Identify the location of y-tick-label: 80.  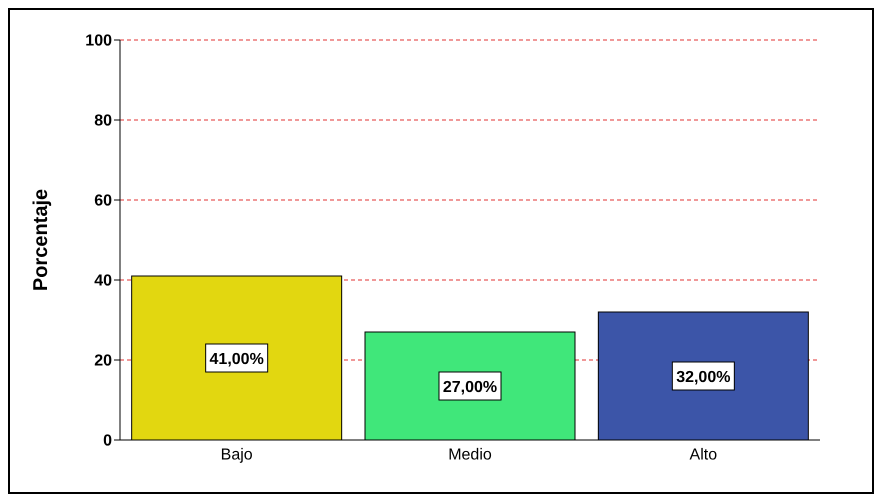
(103, 121).